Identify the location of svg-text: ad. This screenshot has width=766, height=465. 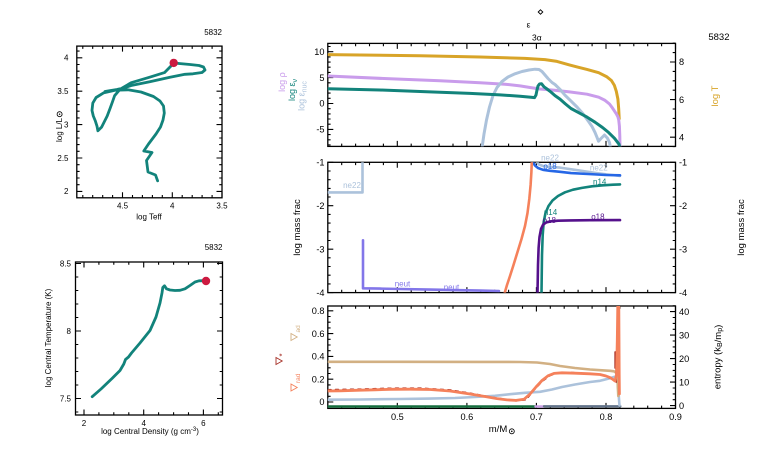
(298, 329).